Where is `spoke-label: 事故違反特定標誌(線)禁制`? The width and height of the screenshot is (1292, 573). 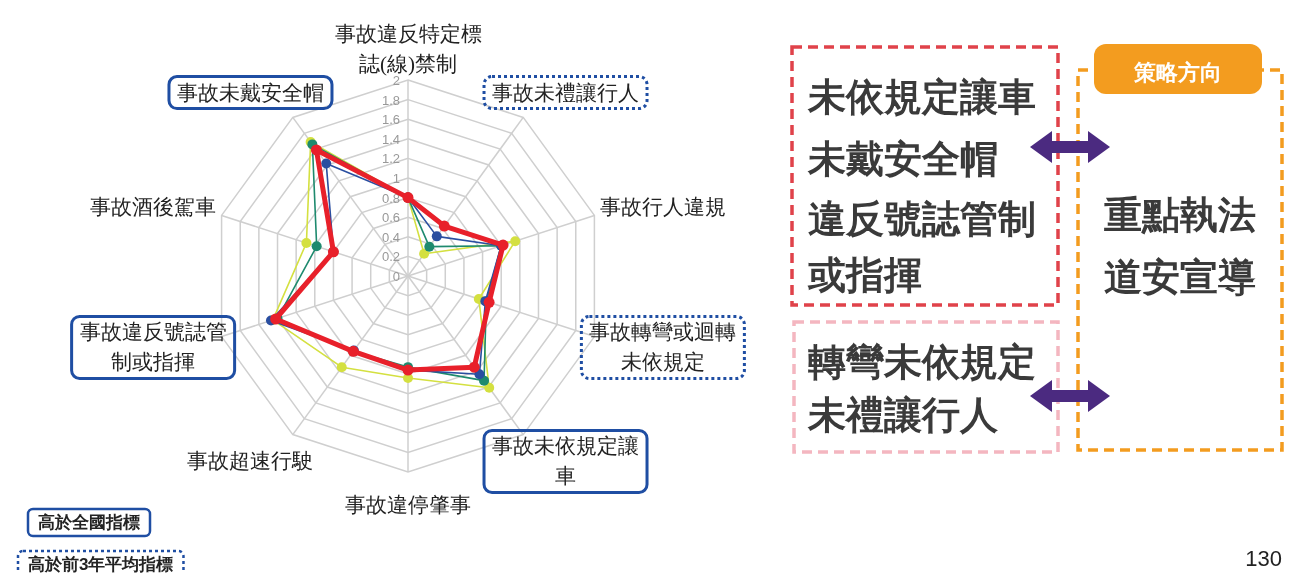 spoke-label: 事故違反特定標誌(線)禁制 is located at coordinates (408, 49).